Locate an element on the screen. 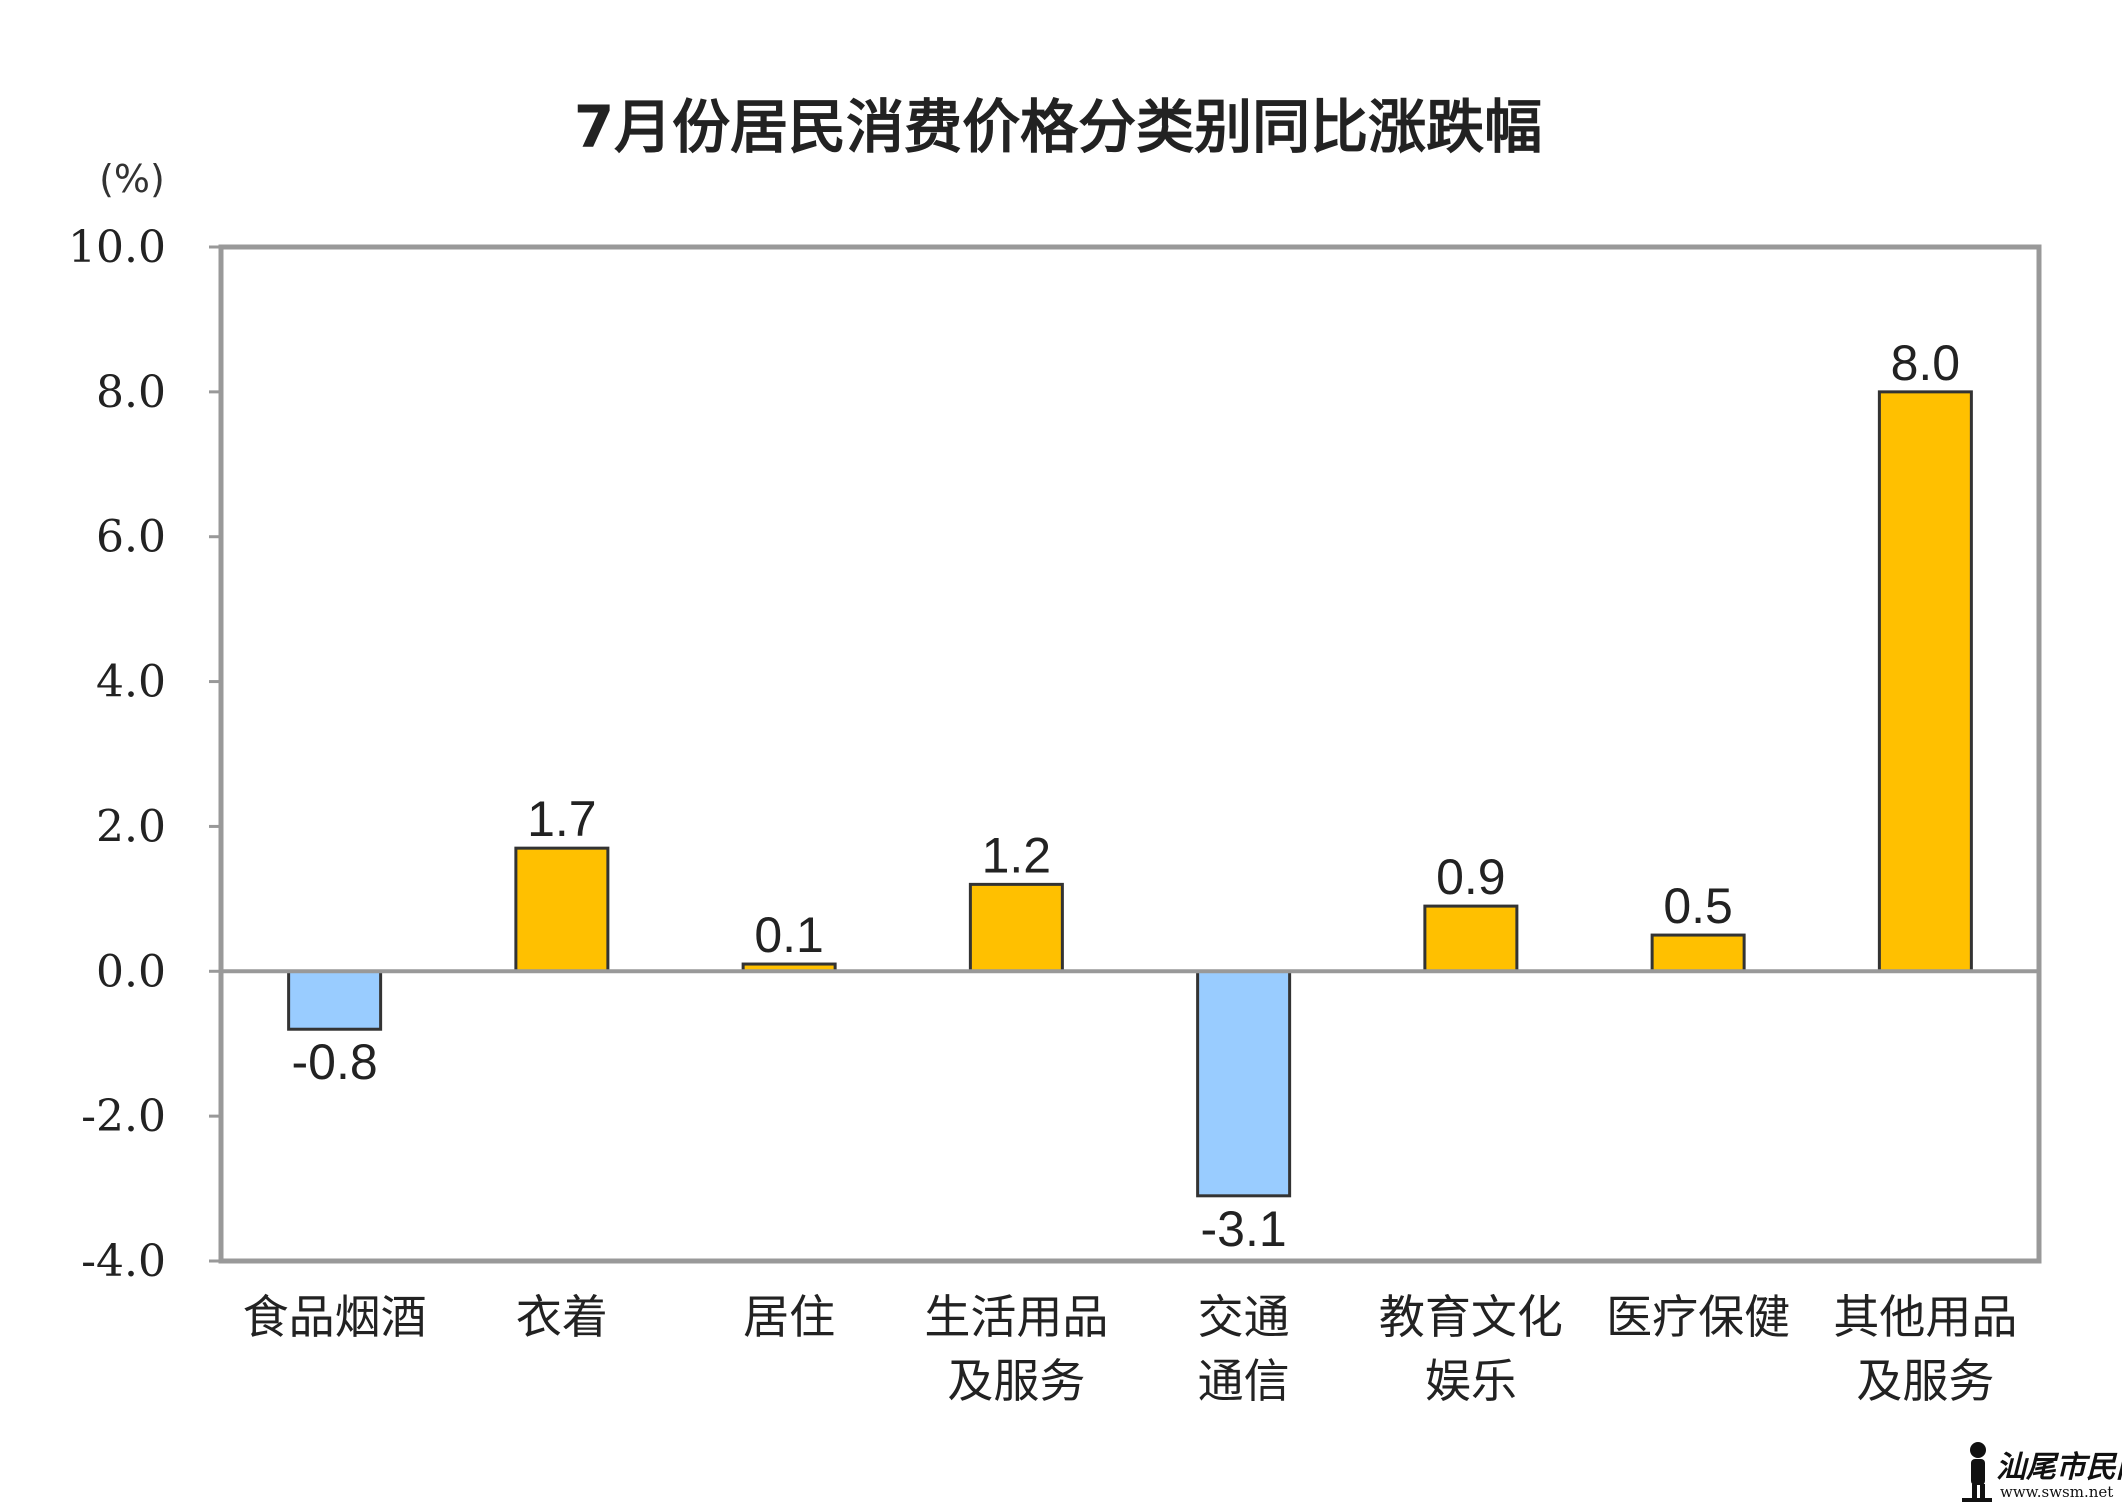 The height and width of the screenshot is (1507, 2122). data-label: -0.8 is located at coordinates (335, 1062).